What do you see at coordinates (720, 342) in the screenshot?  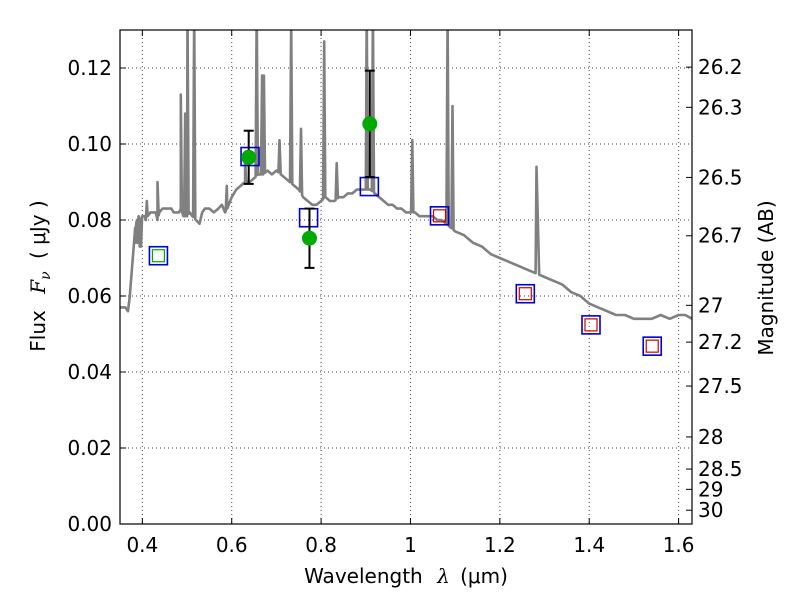 I see `y2-tick-label: 27.2` at bounding box center [720, 342].